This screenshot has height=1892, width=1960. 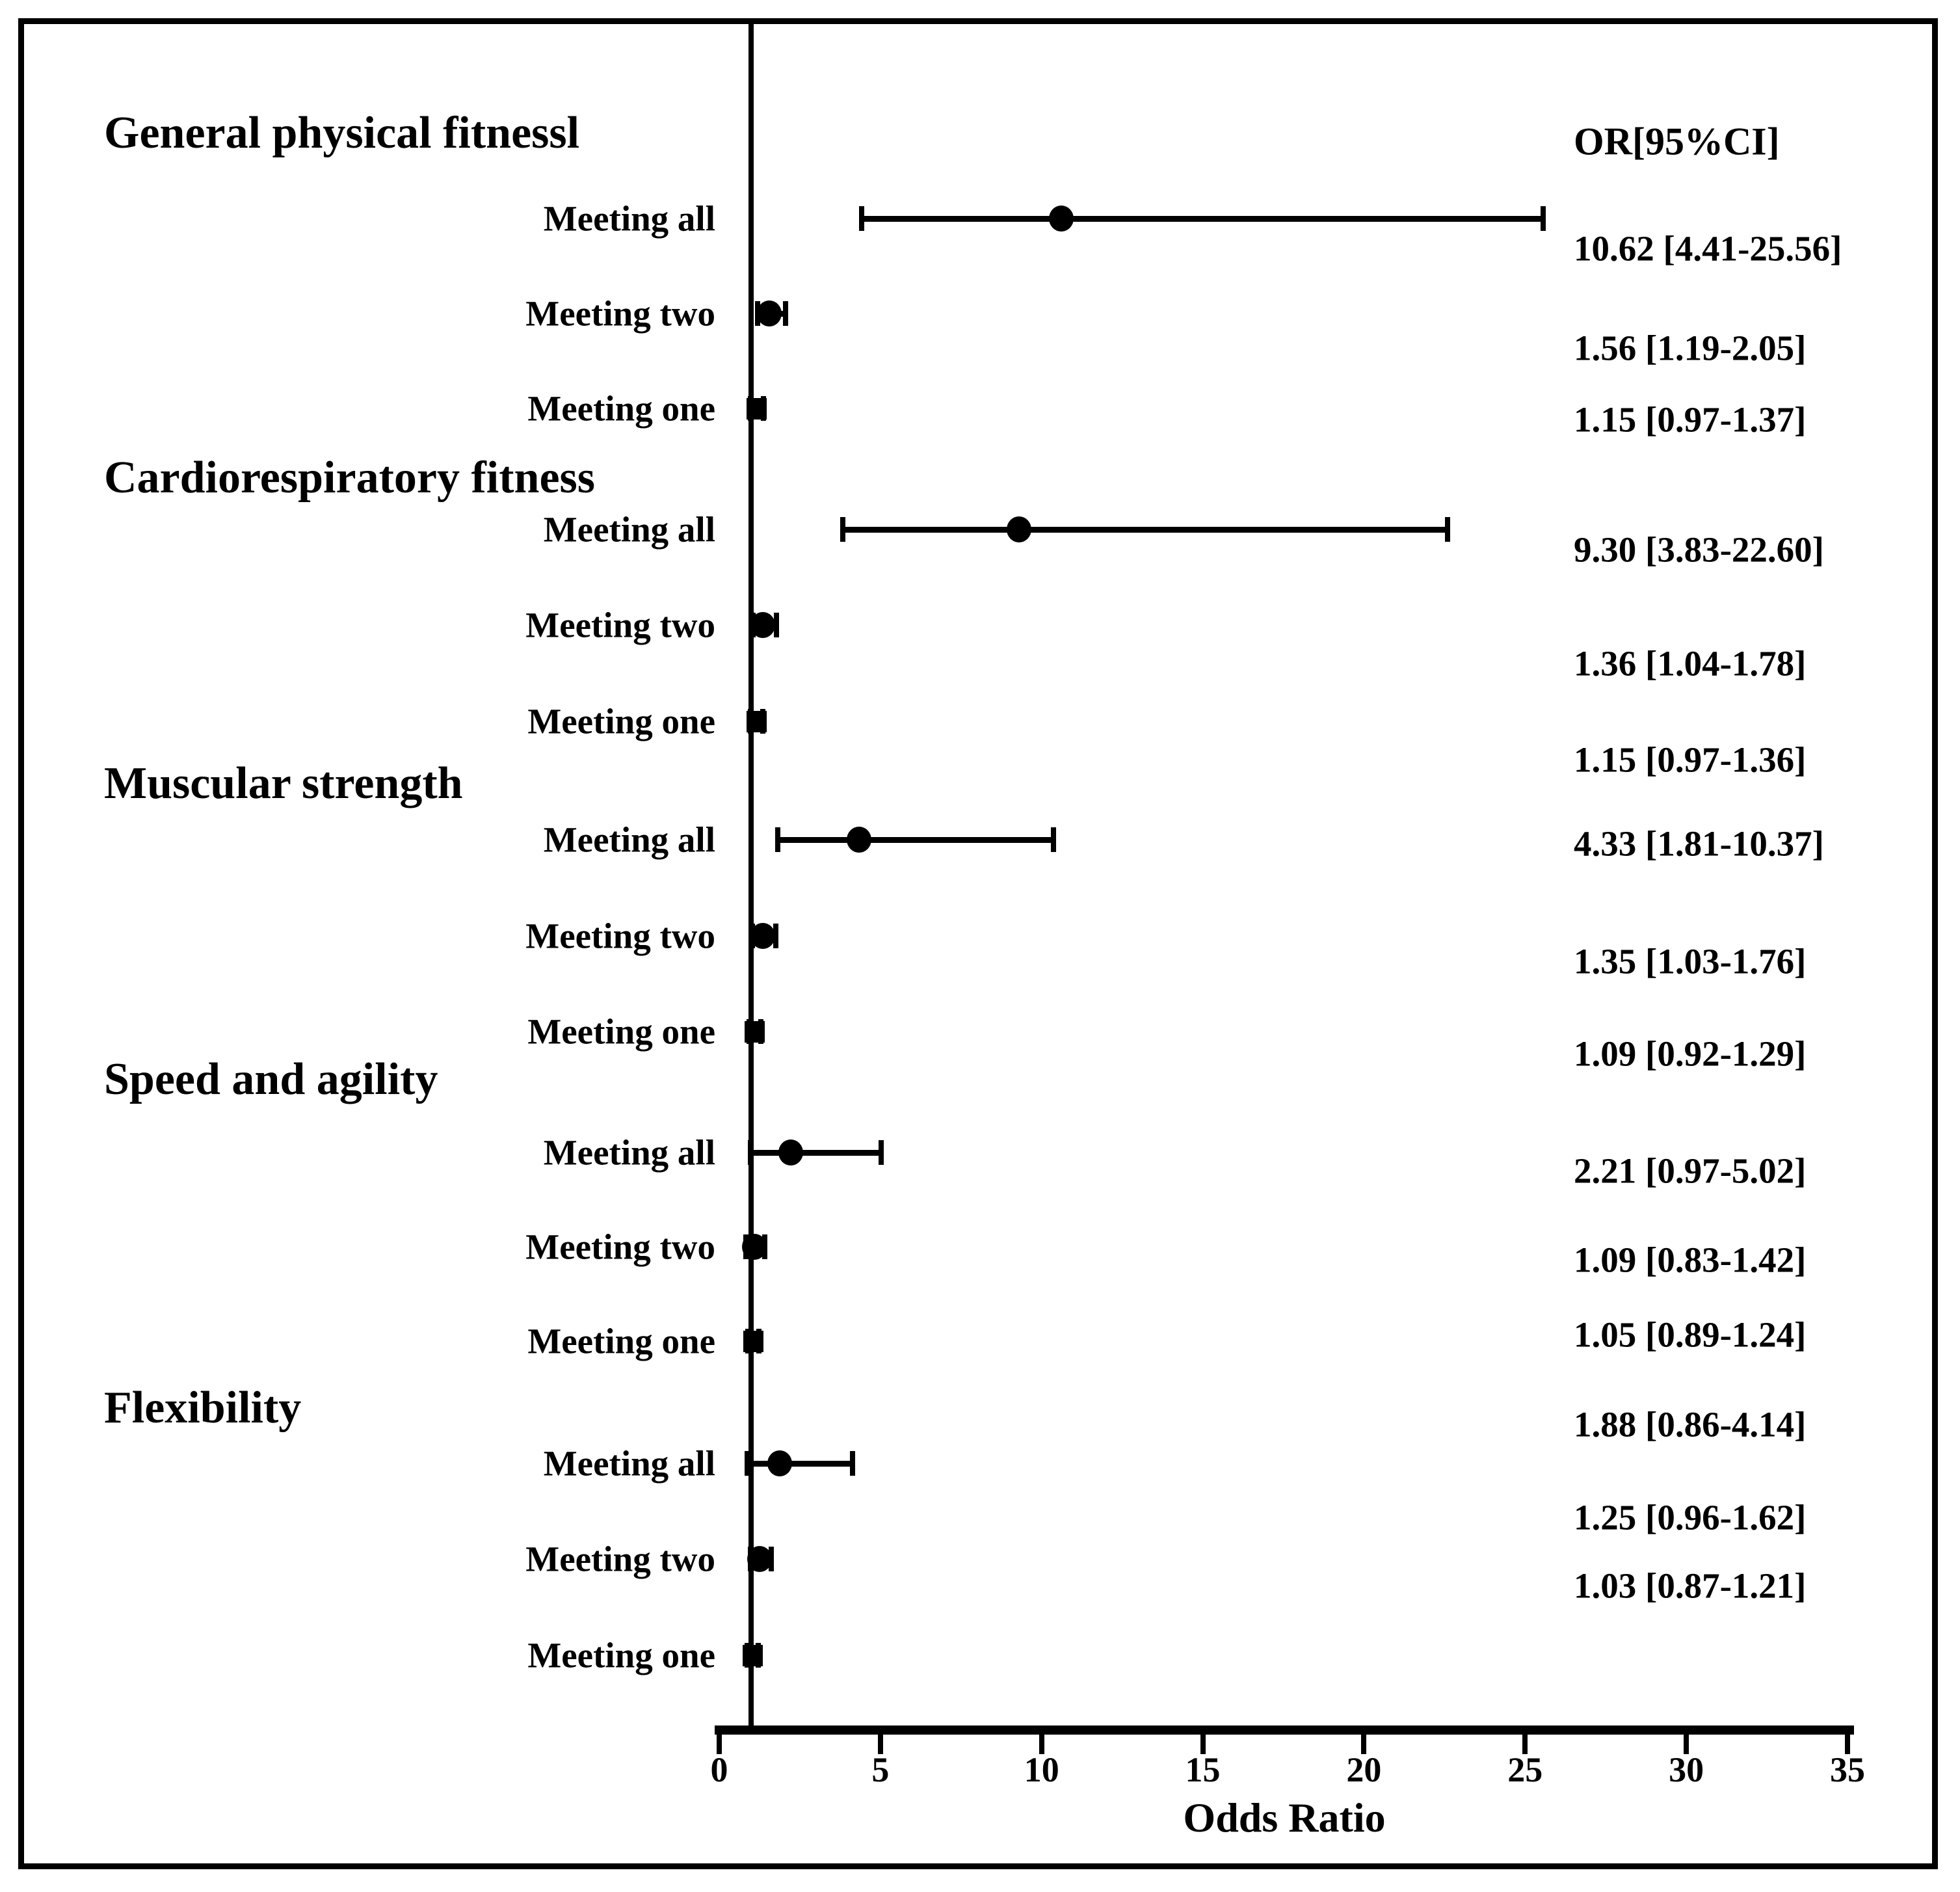 What do you see at coordinates (1708, 248) in the screenshot?
I see `or-ci-value: 10.62 [4.41-25.56]` at bounding box center [1708, 248].